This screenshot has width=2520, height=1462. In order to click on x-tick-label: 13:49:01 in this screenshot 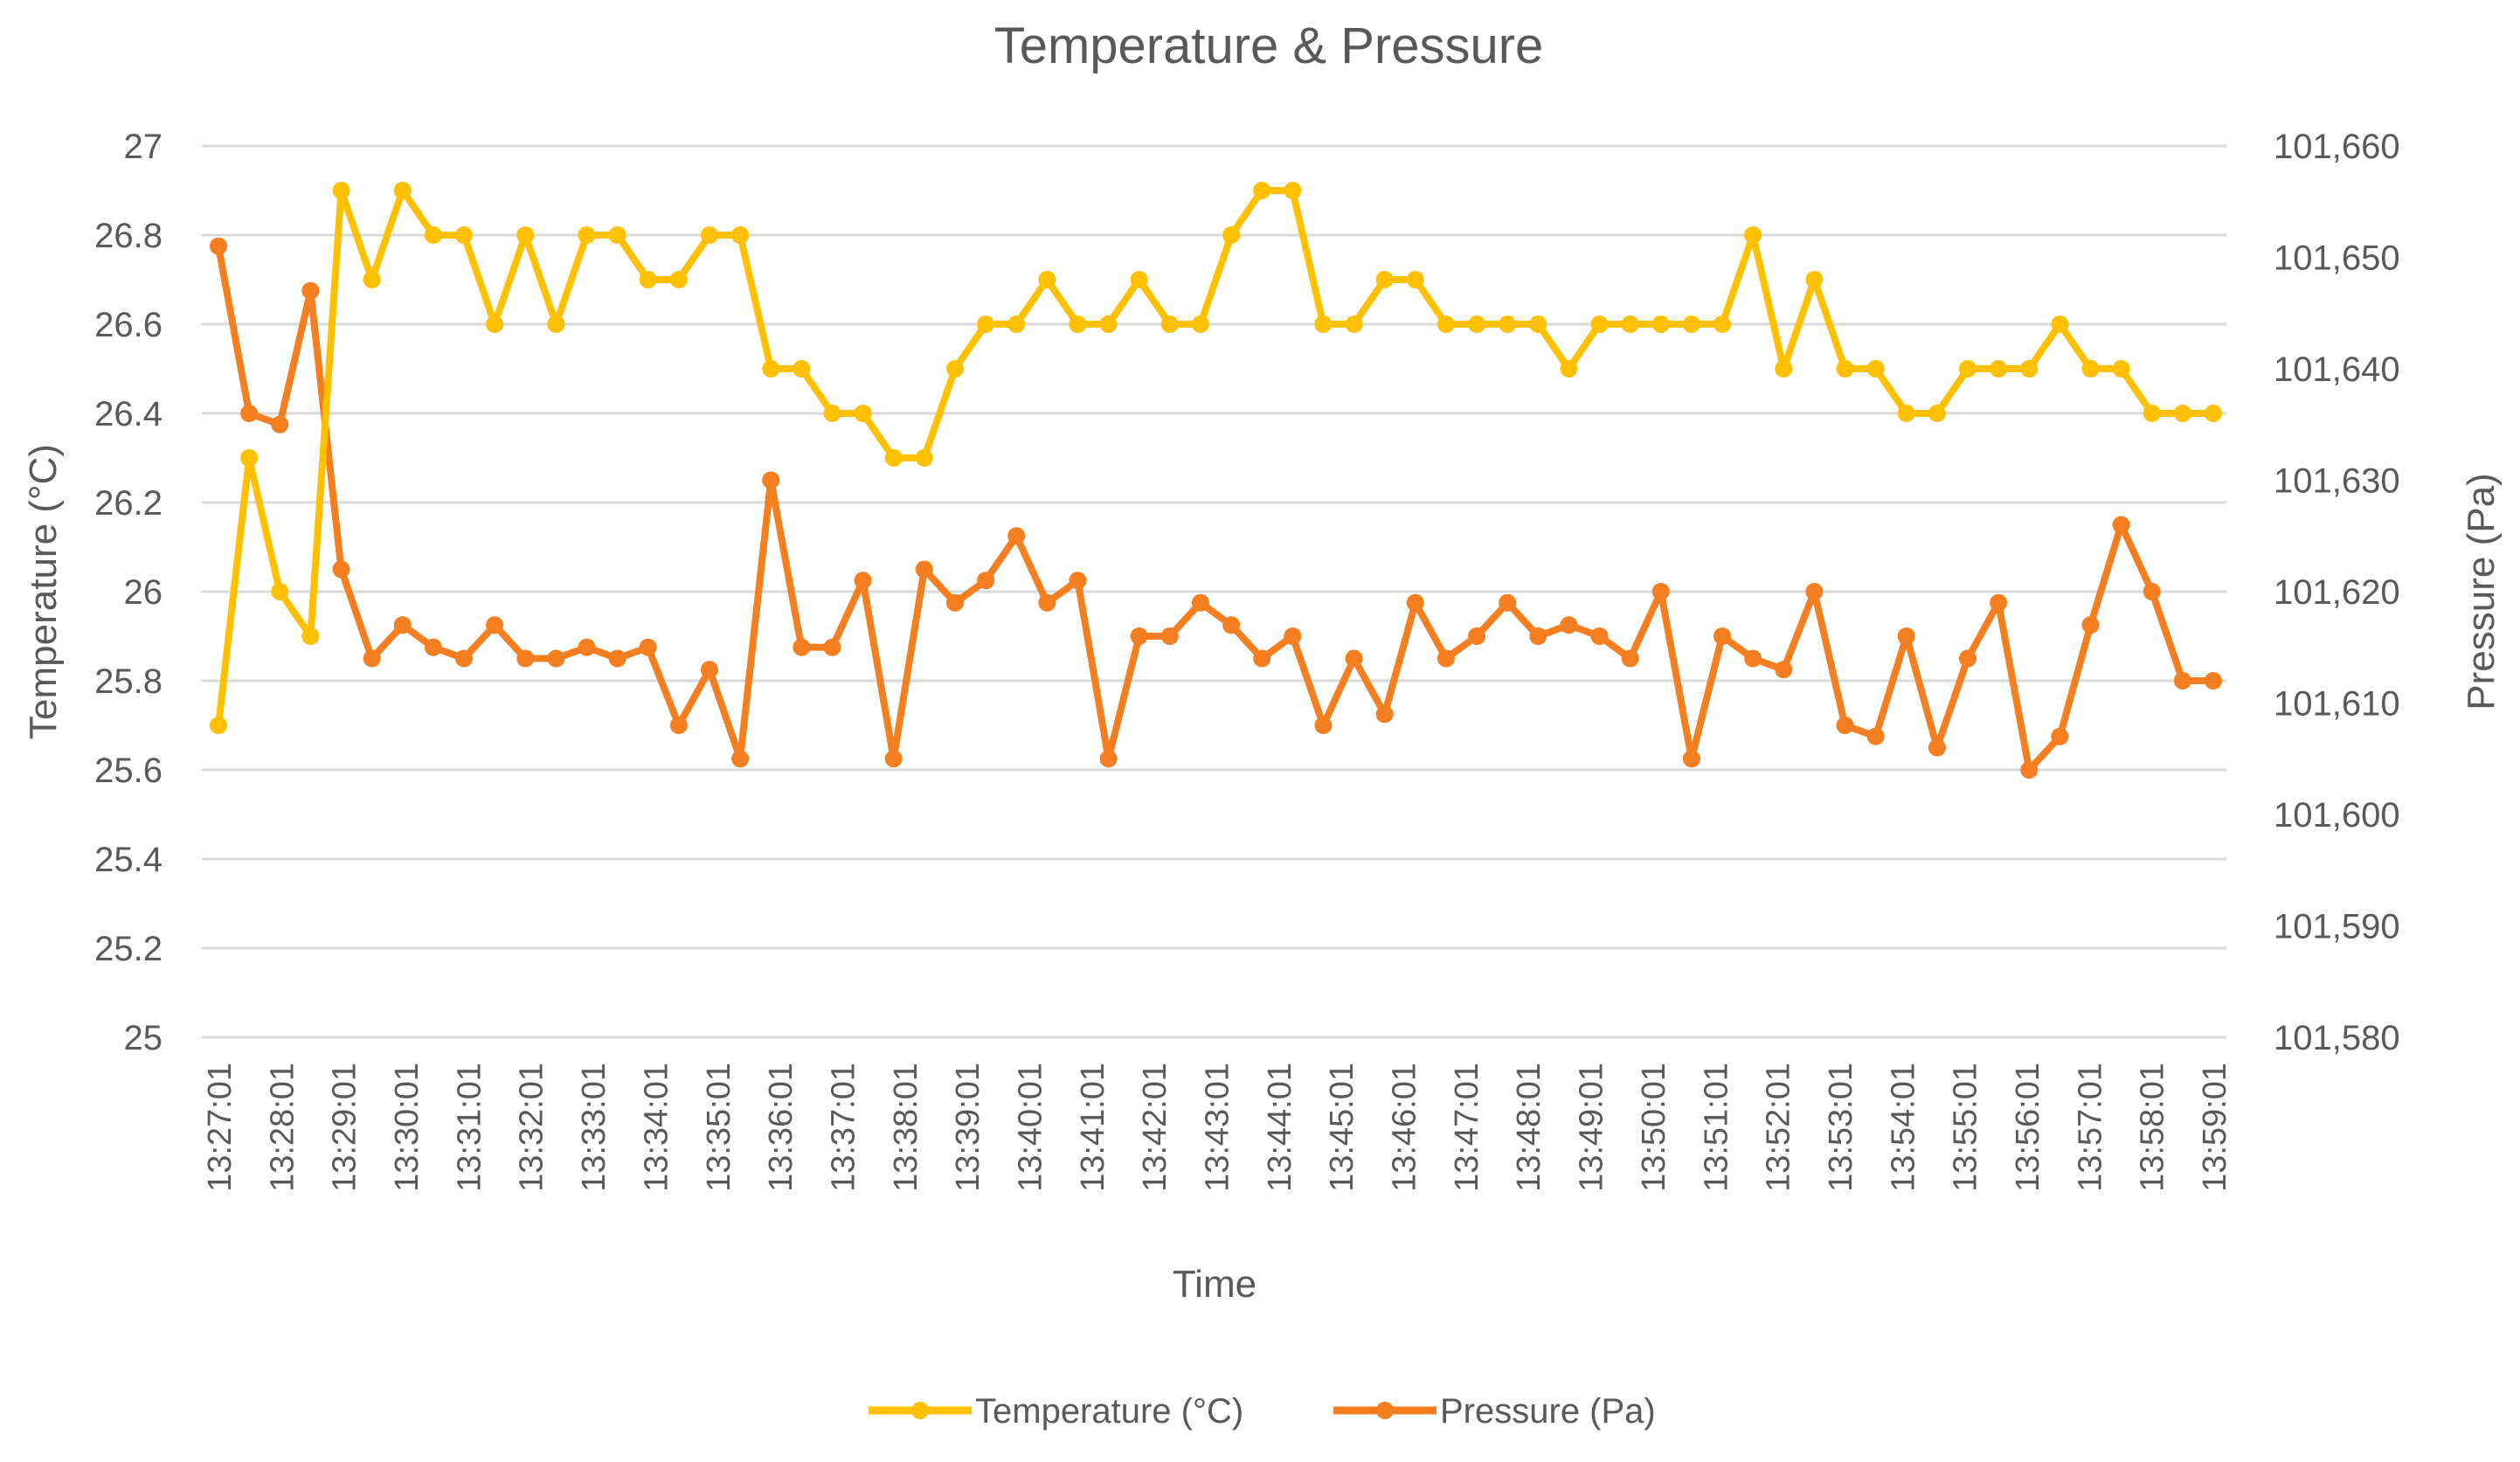, I will do `click(1592, 1128)`.